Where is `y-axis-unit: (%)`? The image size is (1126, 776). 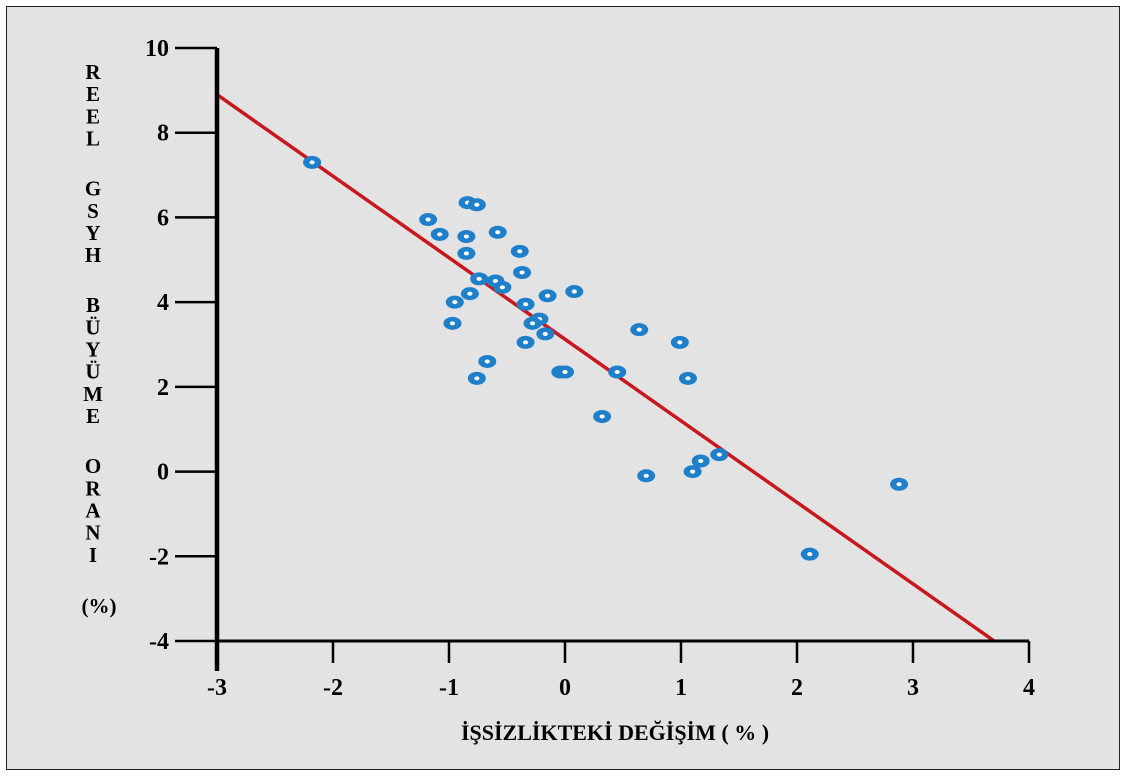
y-axis-unit: (%) is located at coordinates (99, 606).